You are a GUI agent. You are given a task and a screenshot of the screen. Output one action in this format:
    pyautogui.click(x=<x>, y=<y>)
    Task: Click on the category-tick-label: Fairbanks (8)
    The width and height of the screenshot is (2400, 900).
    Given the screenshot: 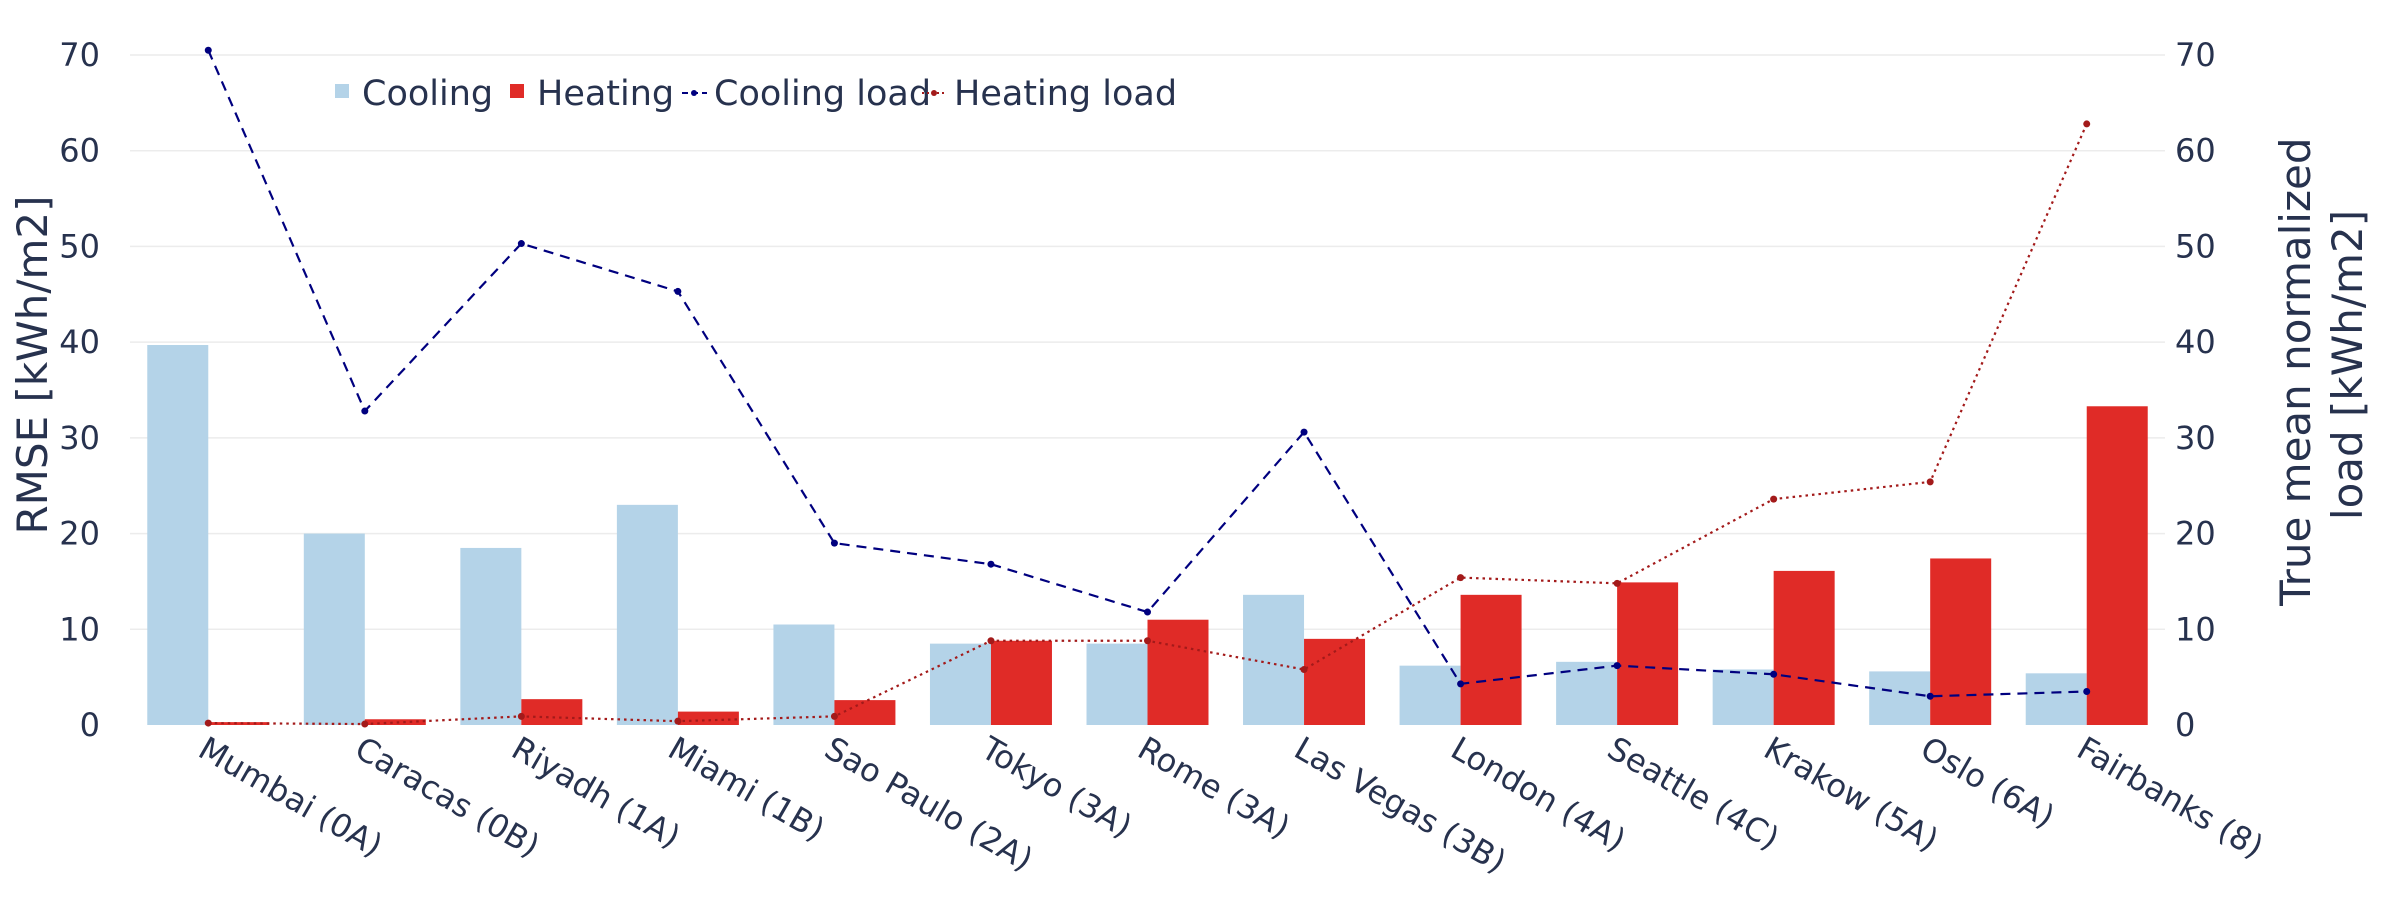 What is the action you would take?
    pyautogui.click(x=2170, y=797)
    